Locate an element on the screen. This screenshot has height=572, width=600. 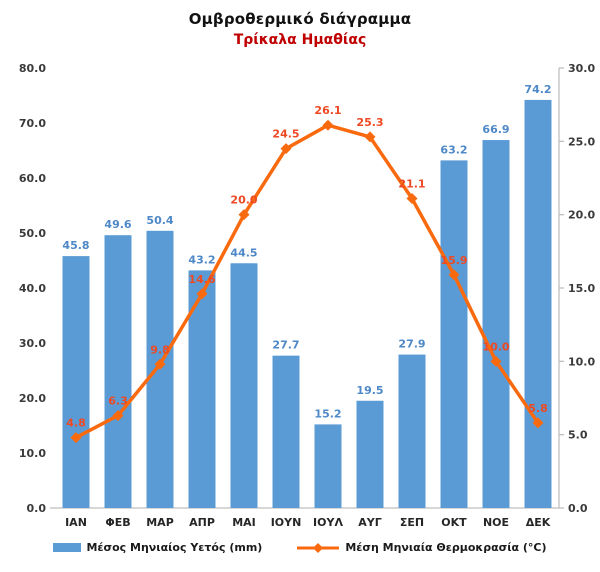
precipitation-value-label: 50.4 is located at coordinates (159, 220).